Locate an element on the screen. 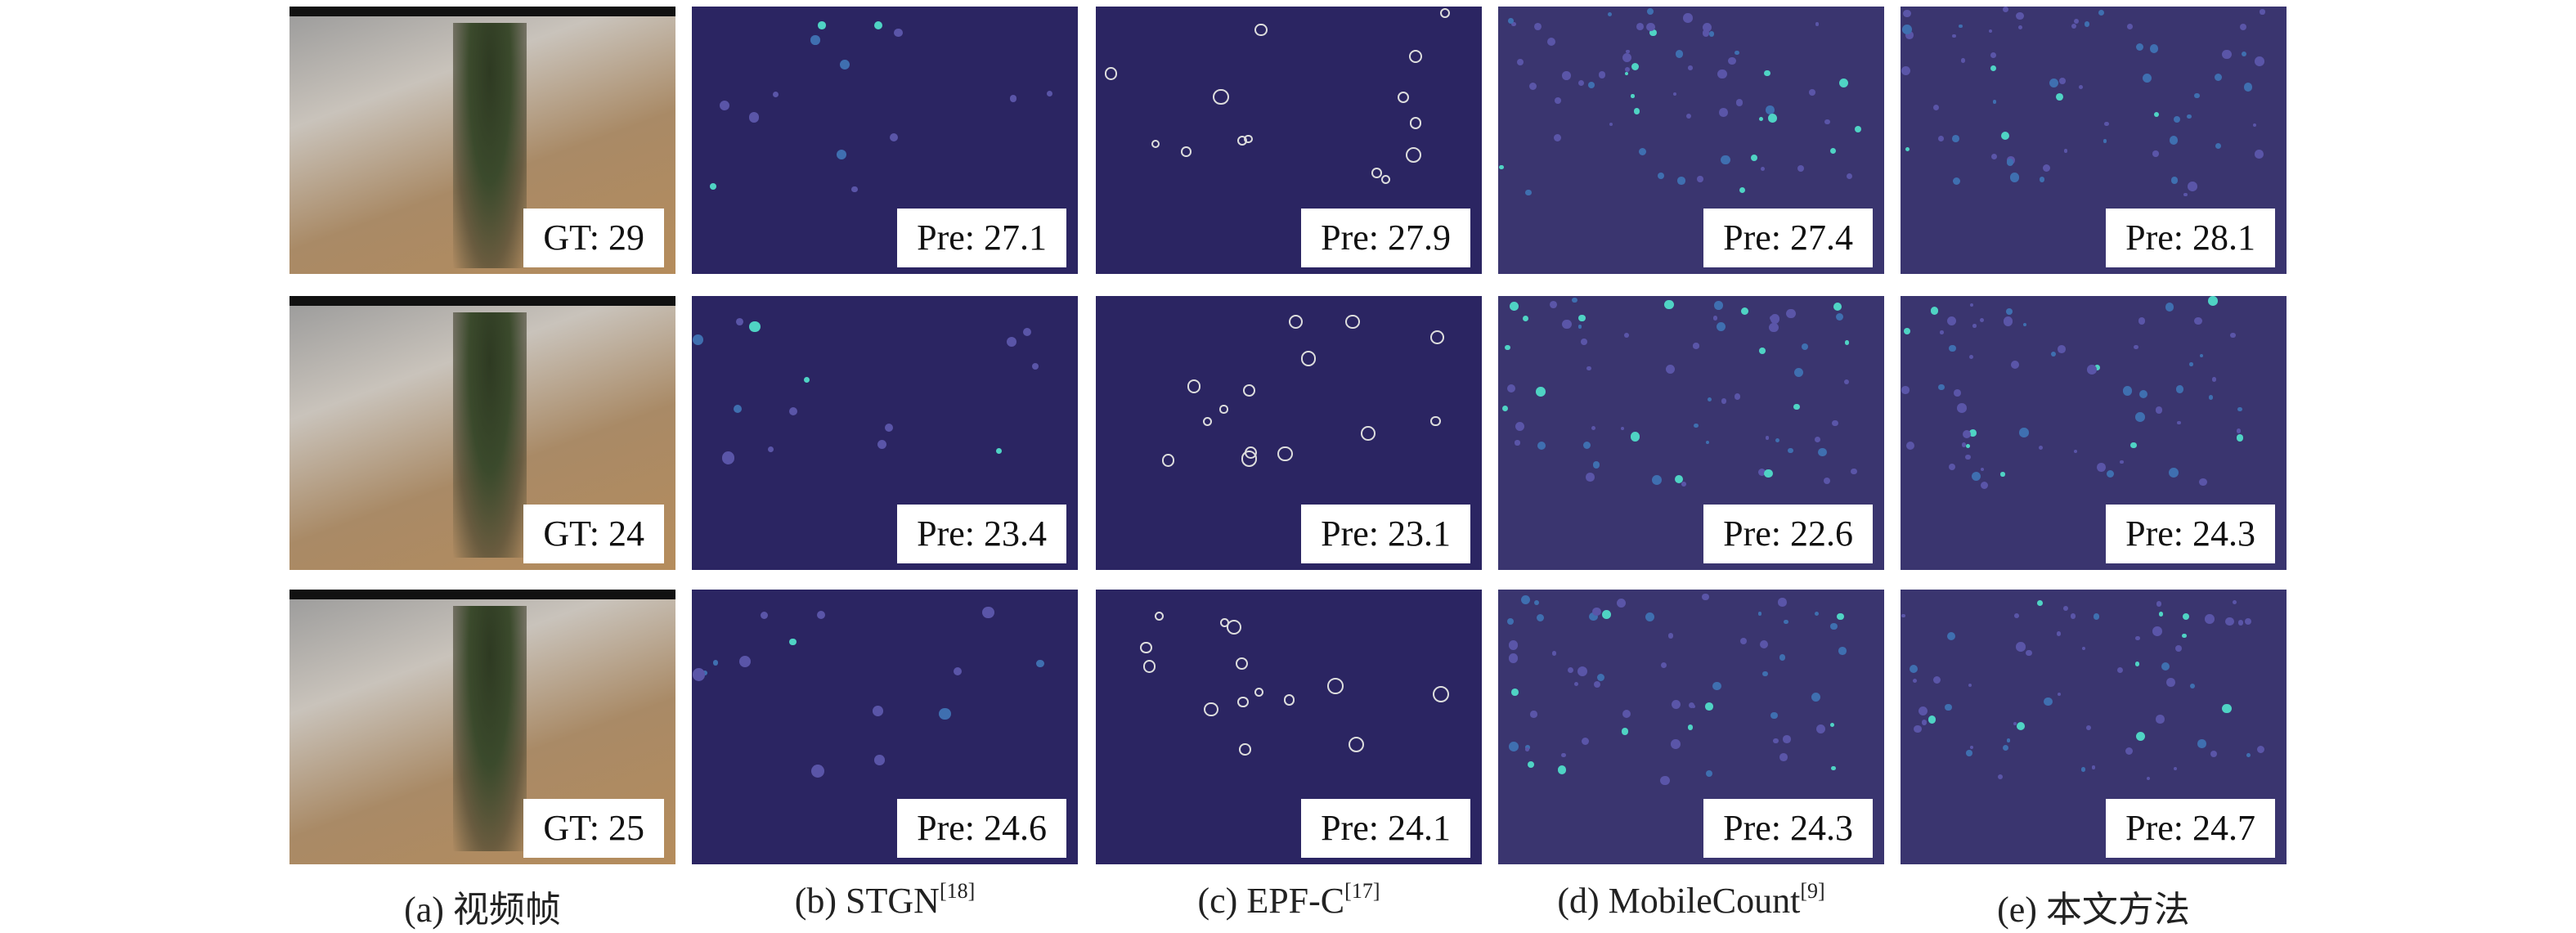  density-map: Pre: 27.4 is located at coordinates (1691, 141).